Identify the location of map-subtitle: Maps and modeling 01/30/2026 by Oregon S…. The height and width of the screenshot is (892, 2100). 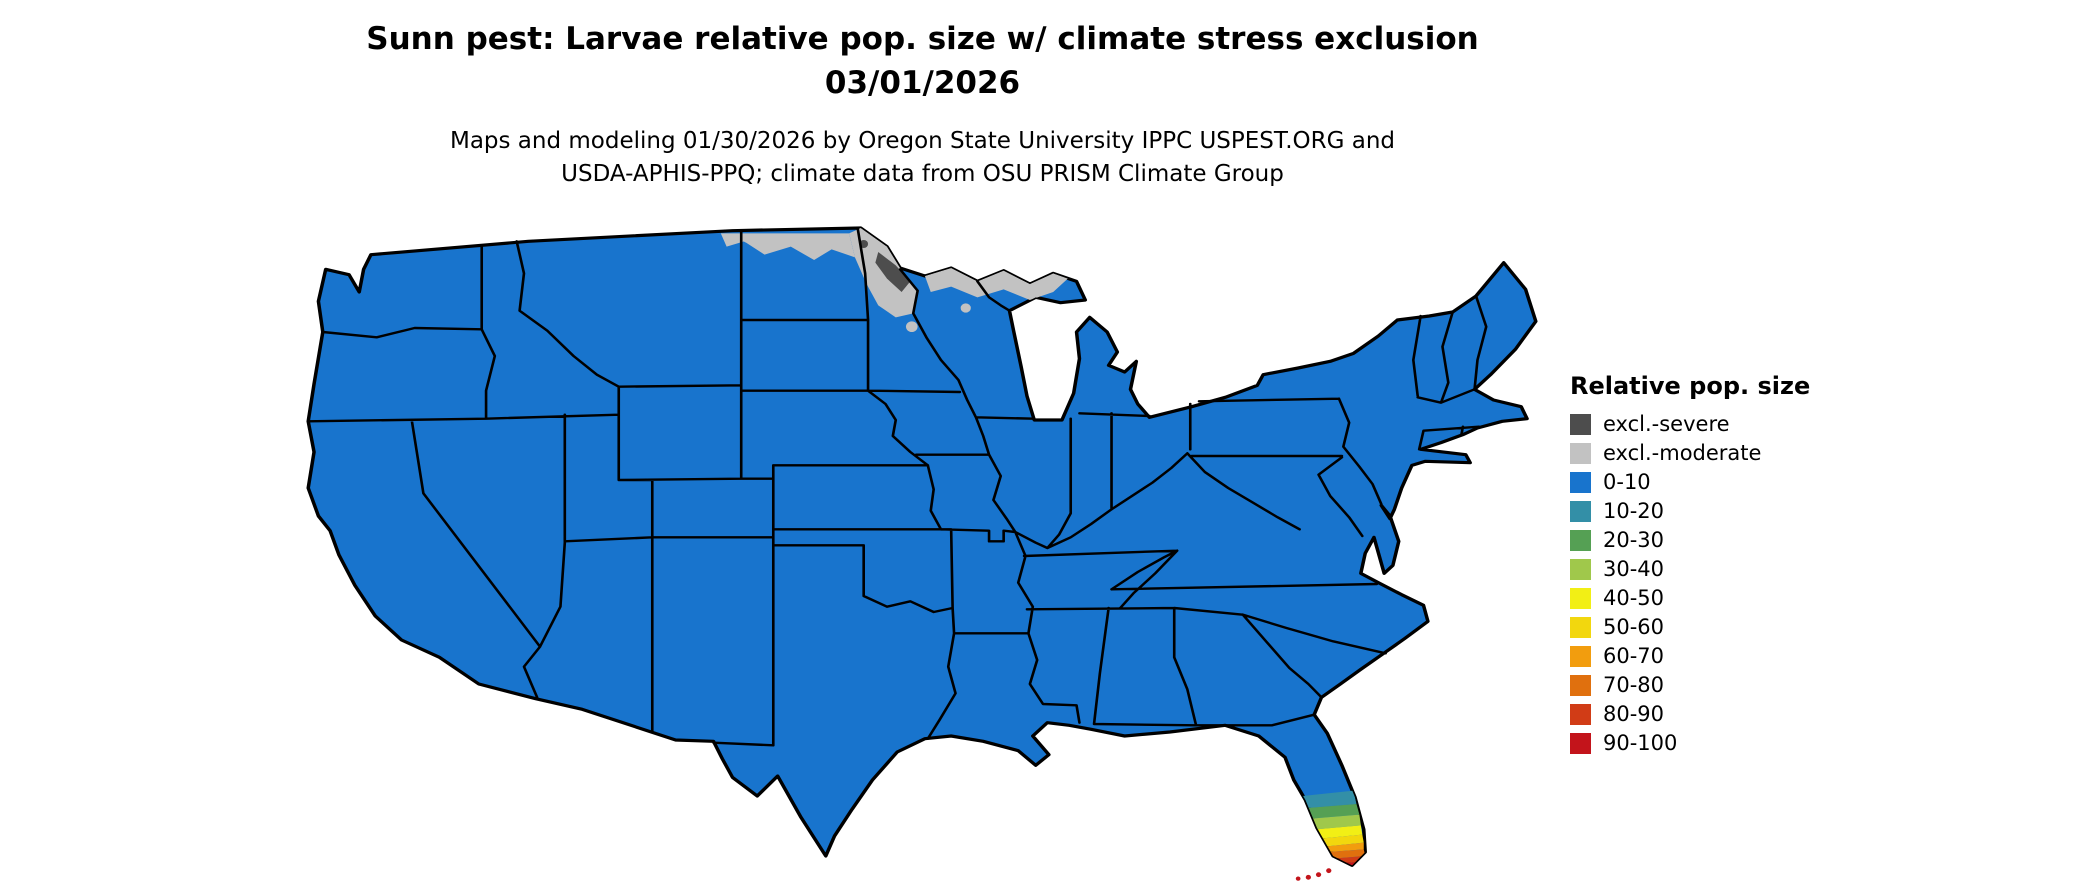
(922, 158).